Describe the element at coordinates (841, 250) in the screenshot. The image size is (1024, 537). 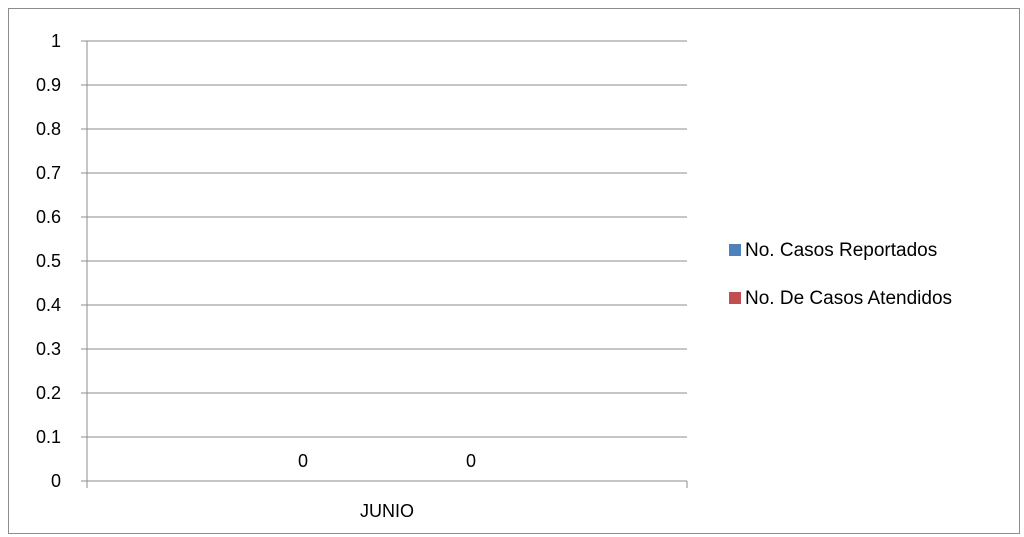
I see `legend-label: No. Casos Reportados` at that location.